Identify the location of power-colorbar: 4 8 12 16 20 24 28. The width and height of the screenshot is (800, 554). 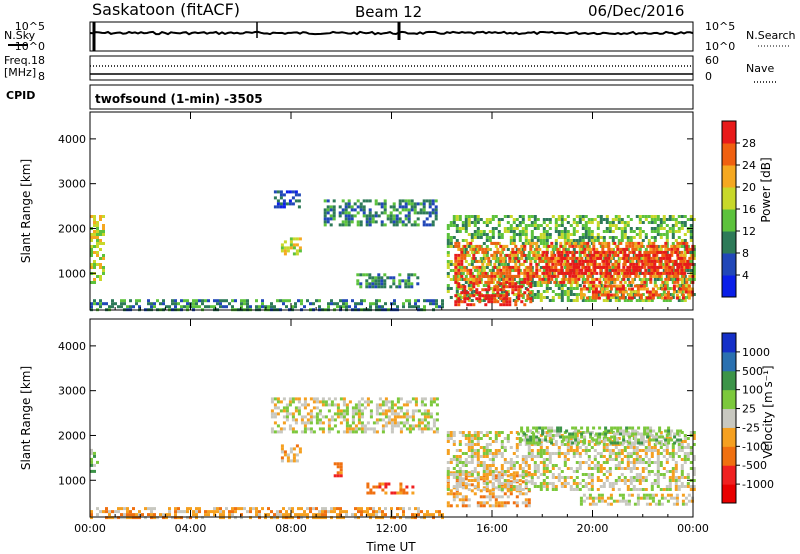
(738, 209).